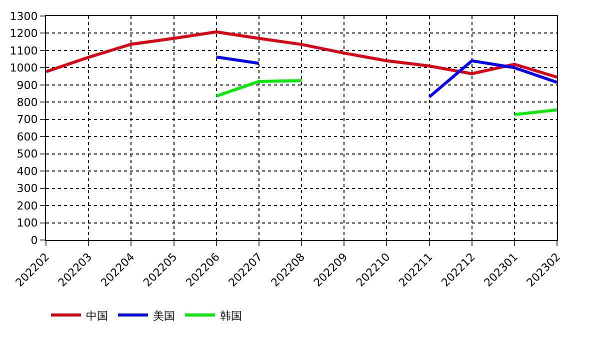 The image size is (590, 340). I want to click on y-tick-label: 600, so click(27, 137).